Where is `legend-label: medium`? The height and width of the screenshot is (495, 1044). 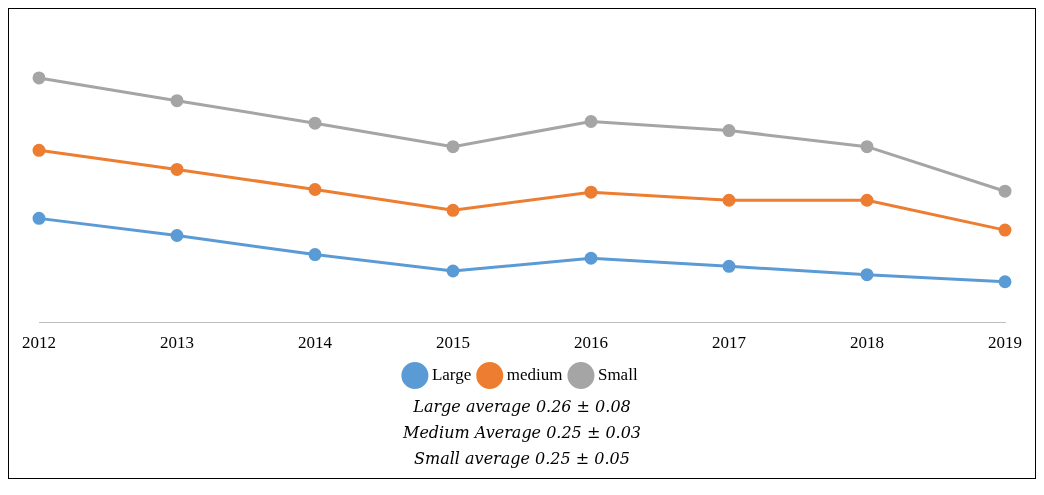
legend-label: medium is located at coordinates (534, 374).